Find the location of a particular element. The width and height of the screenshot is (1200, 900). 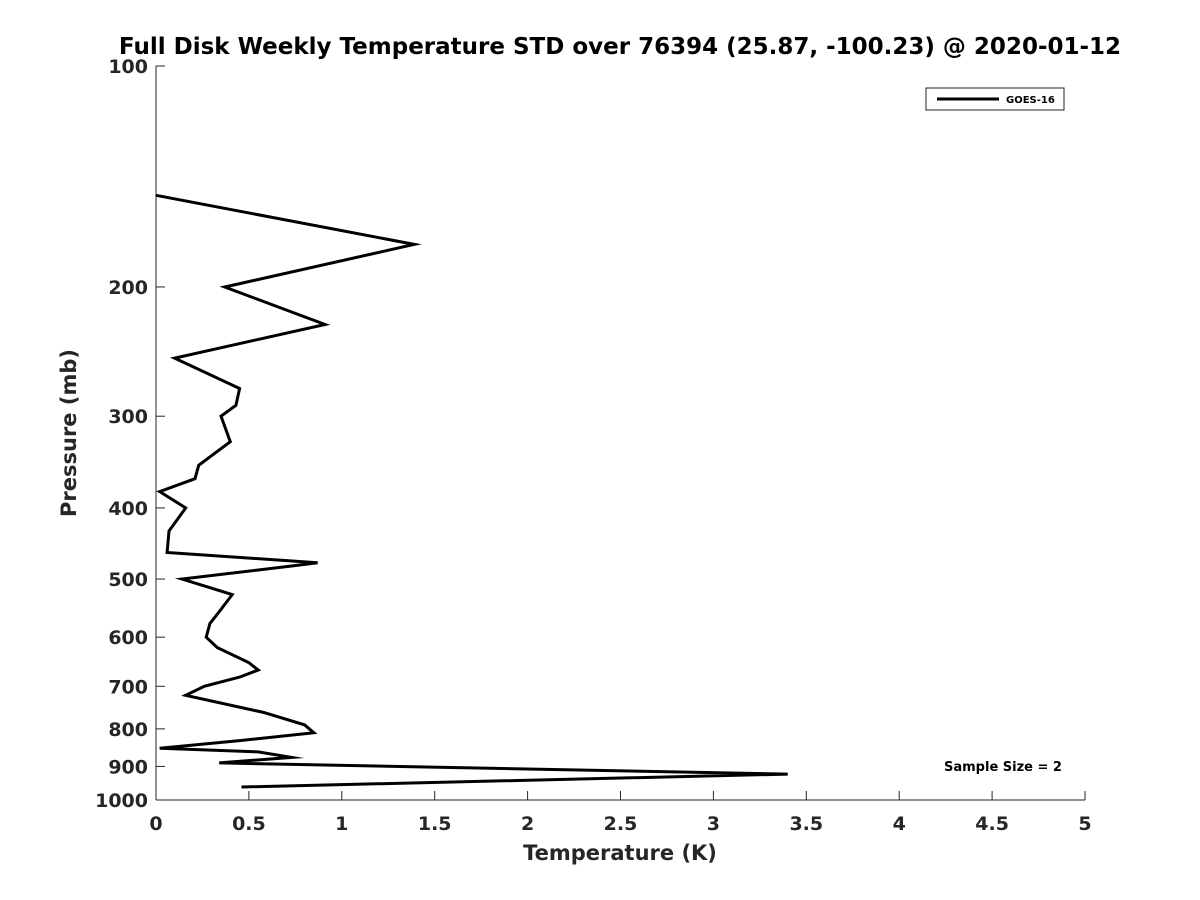

x-axis-label: Temperature (K) is located at coordinates (620, 853).